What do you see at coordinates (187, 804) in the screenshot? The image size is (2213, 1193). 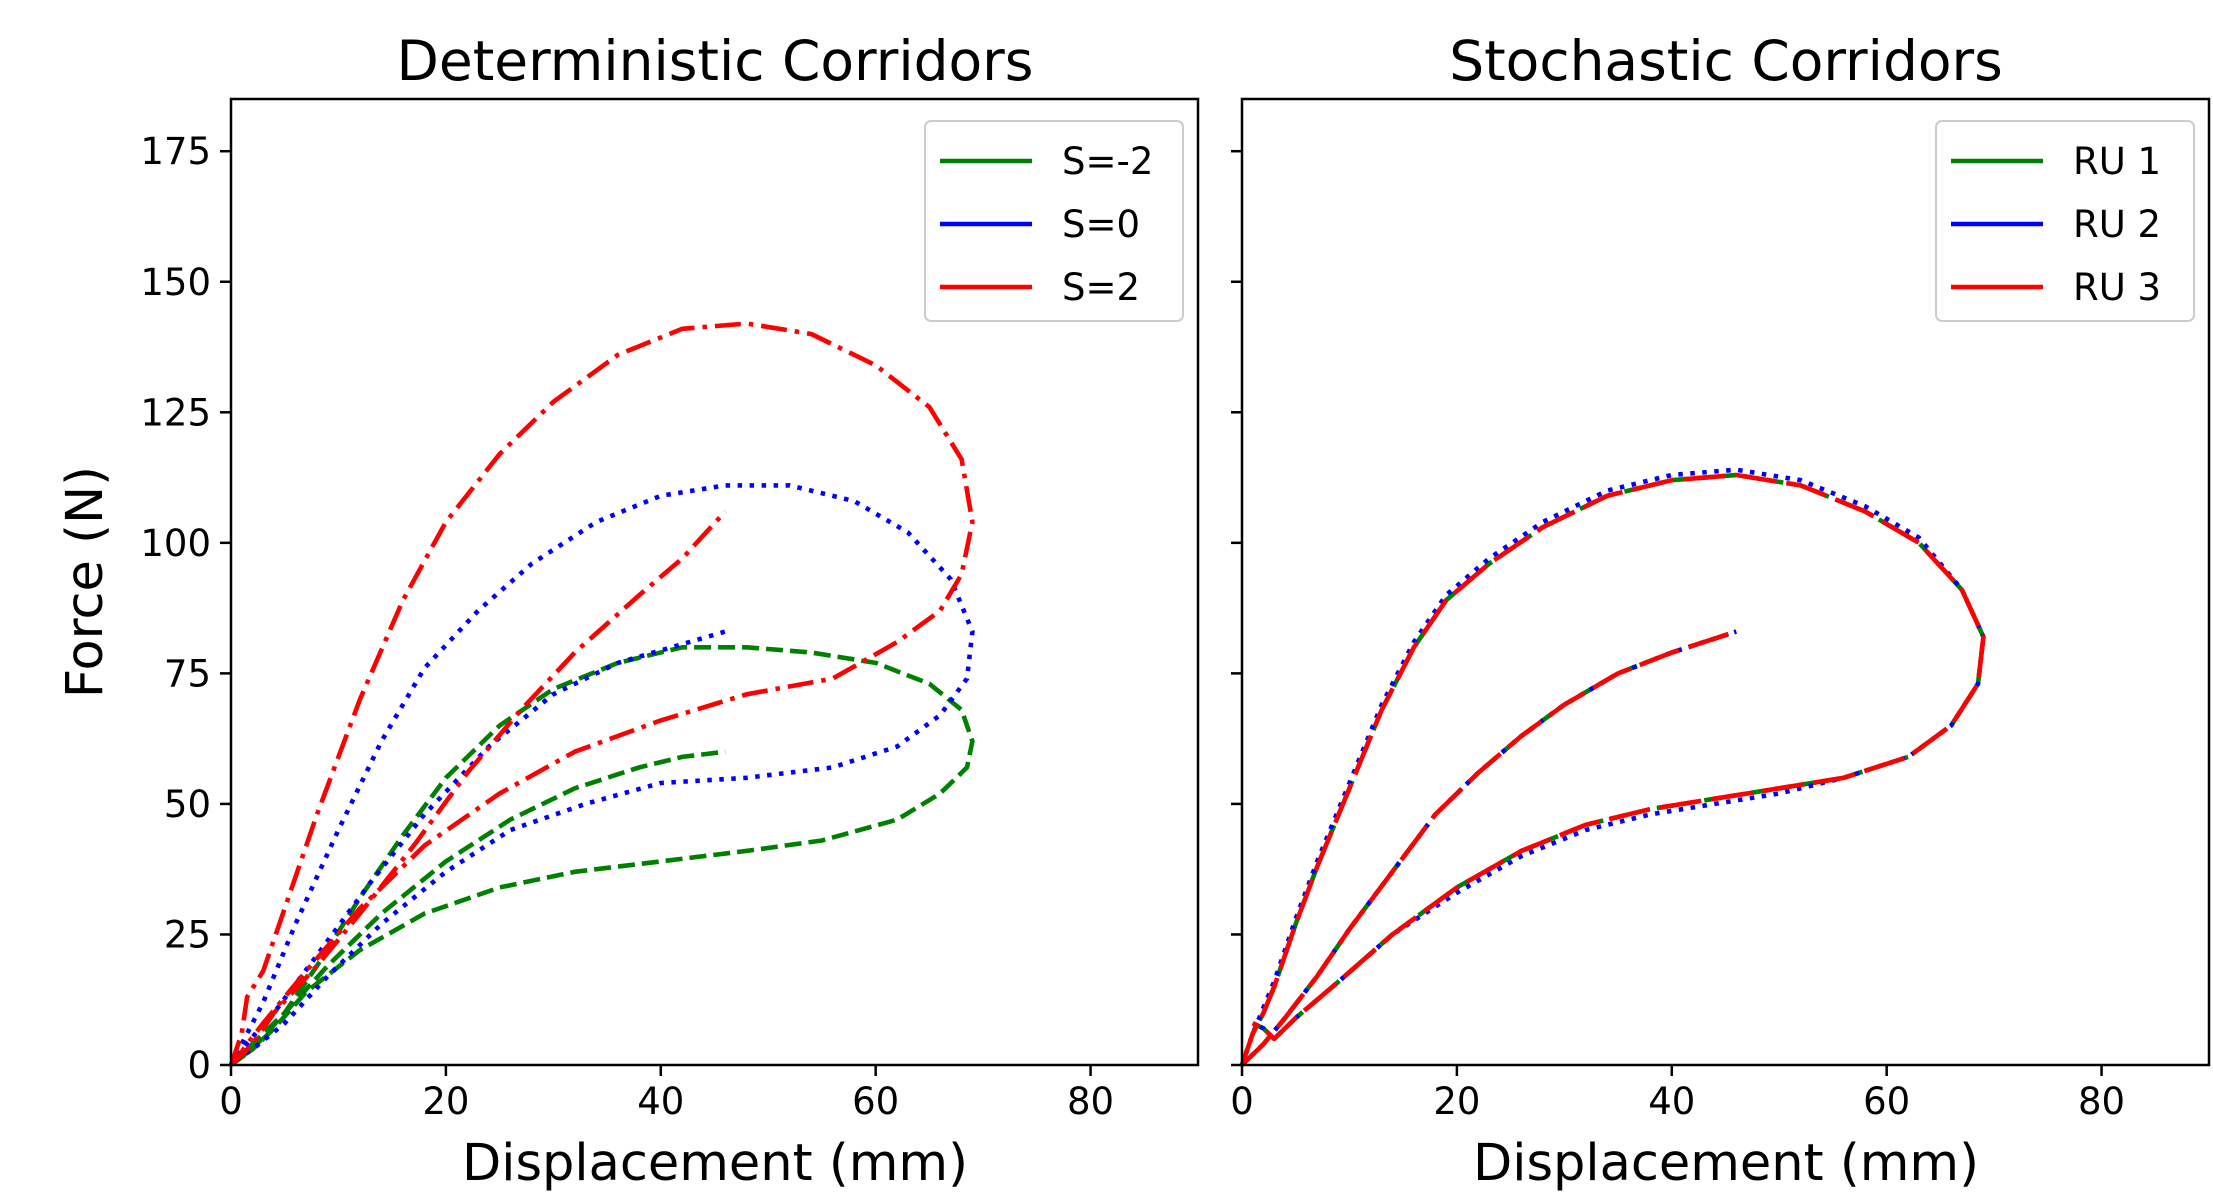 I see `y-tick-label: 50` at bounding box center [187, 804].